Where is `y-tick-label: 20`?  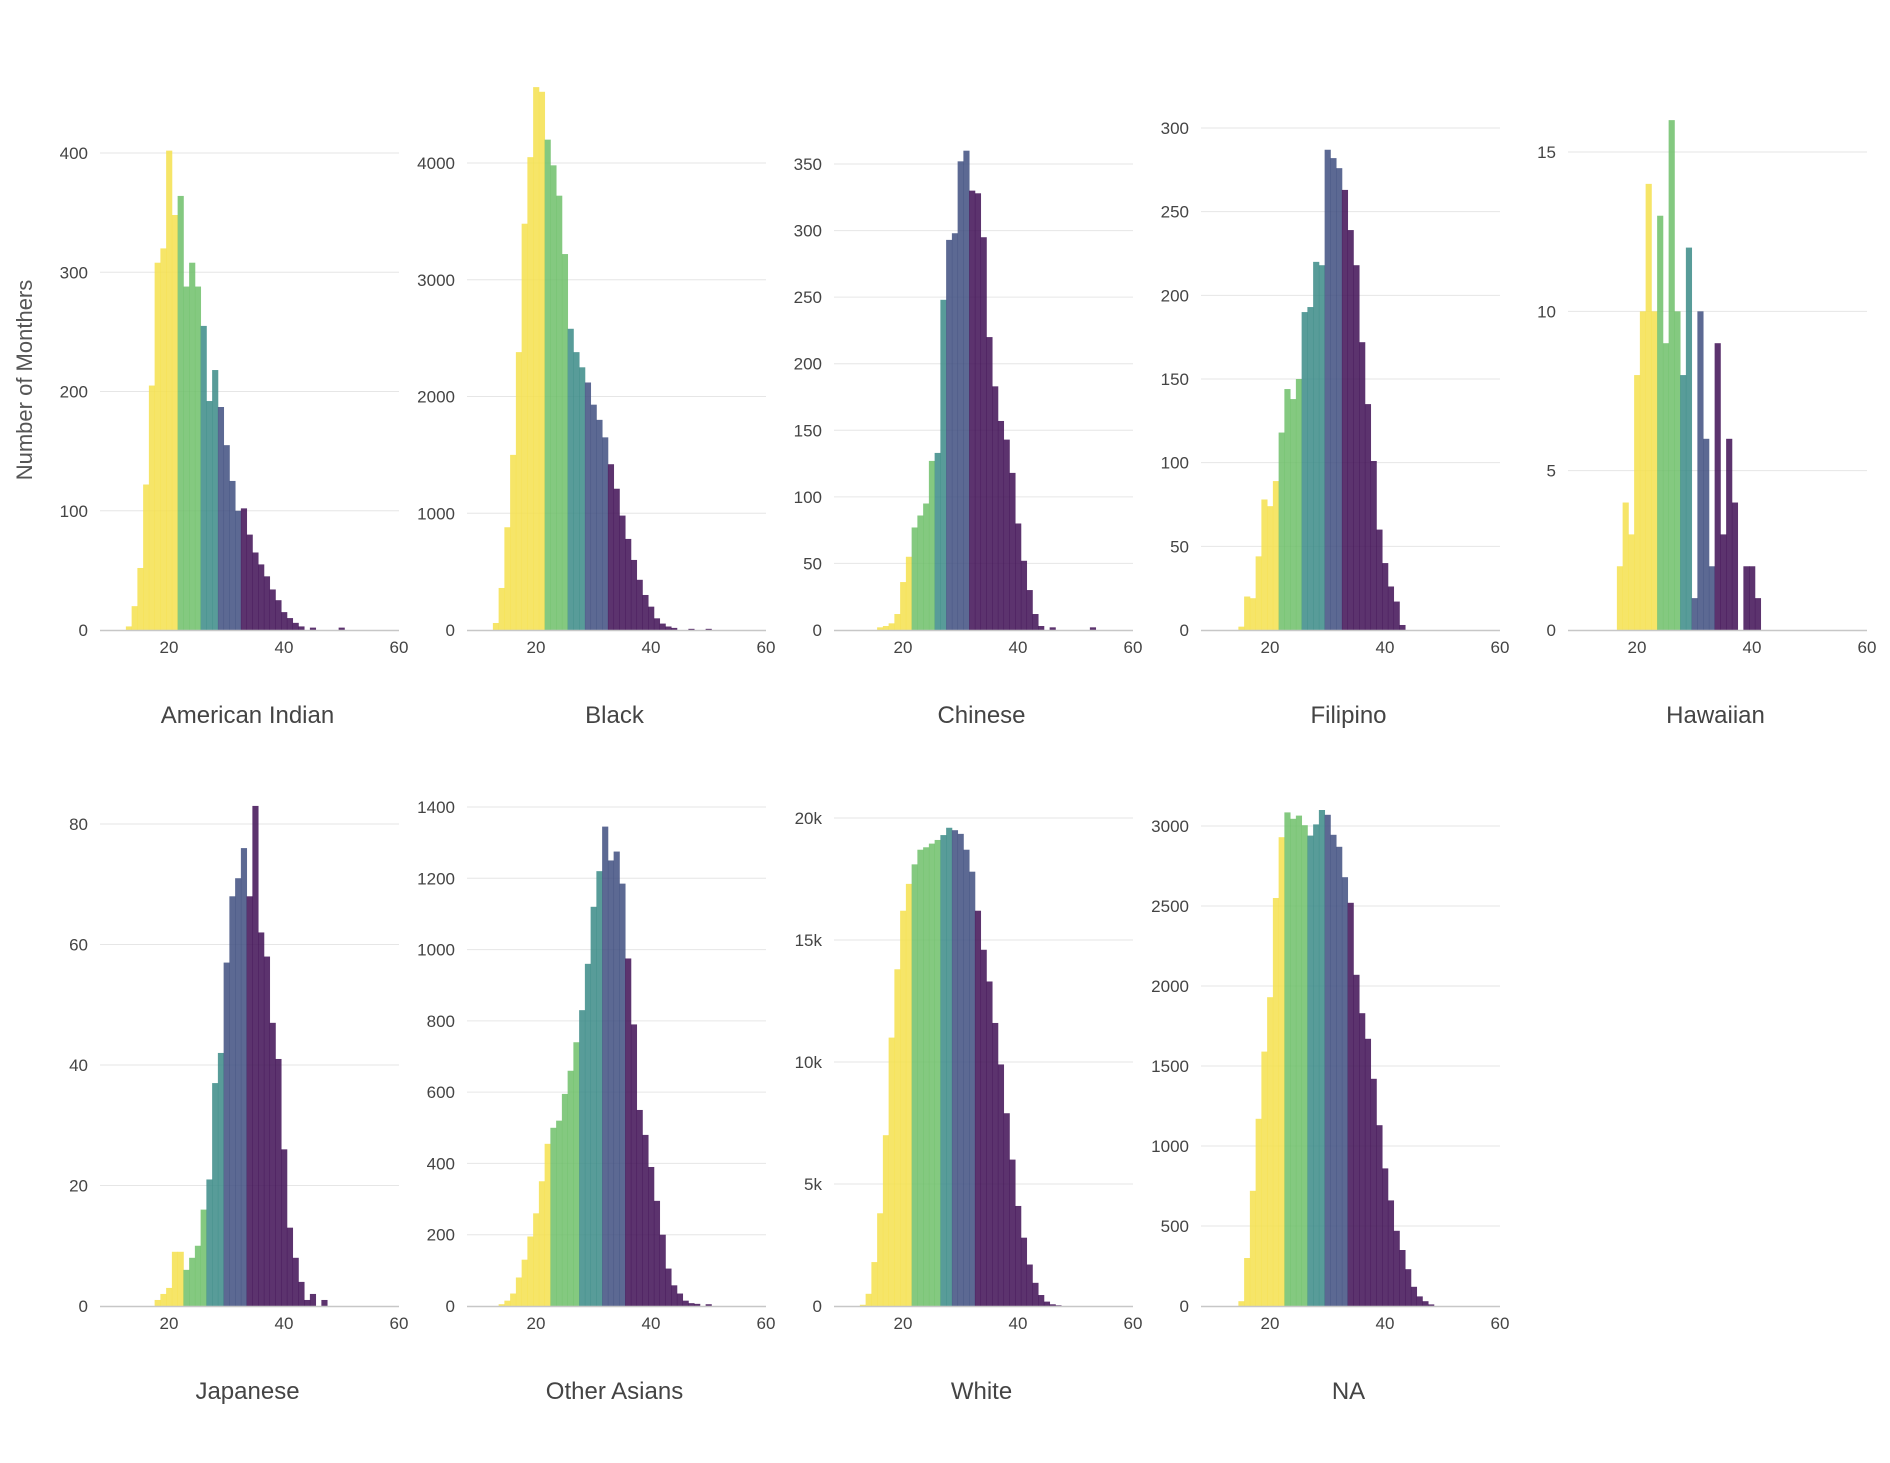
y-tick-label: 20 is located at coordinates (78, 1186).